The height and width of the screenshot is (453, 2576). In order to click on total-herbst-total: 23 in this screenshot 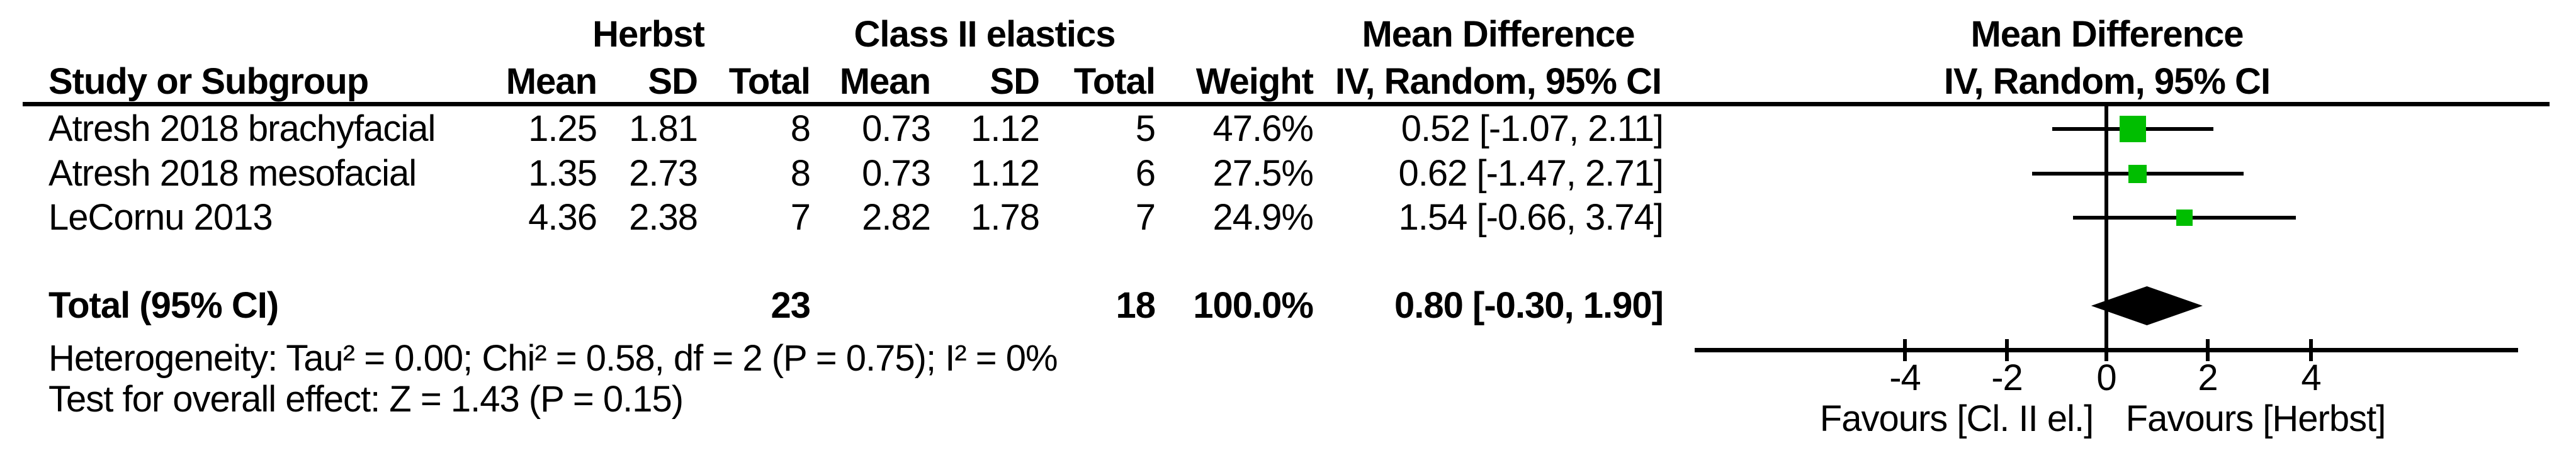, I will do `click(791, 305)`.